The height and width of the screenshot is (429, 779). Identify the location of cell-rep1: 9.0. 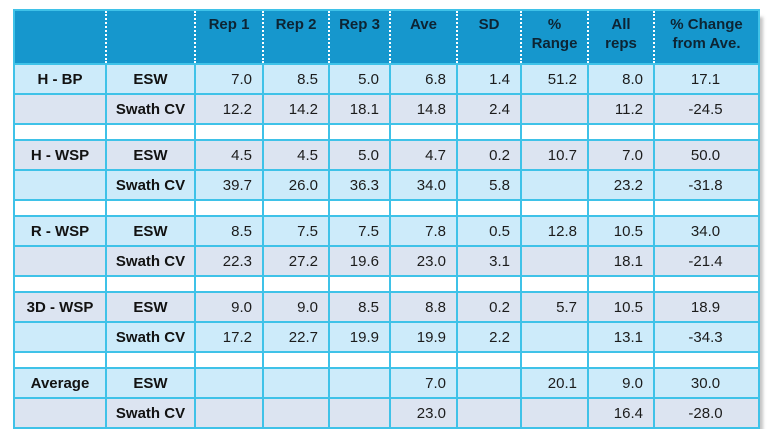
(229, 307).